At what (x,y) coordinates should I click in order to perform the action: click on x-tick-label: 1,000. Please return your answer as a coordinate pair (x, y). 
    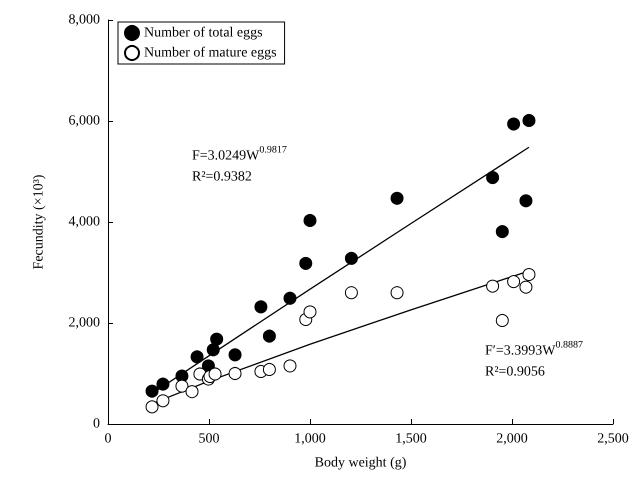
    Looking at the image, I should click on (310, 439).